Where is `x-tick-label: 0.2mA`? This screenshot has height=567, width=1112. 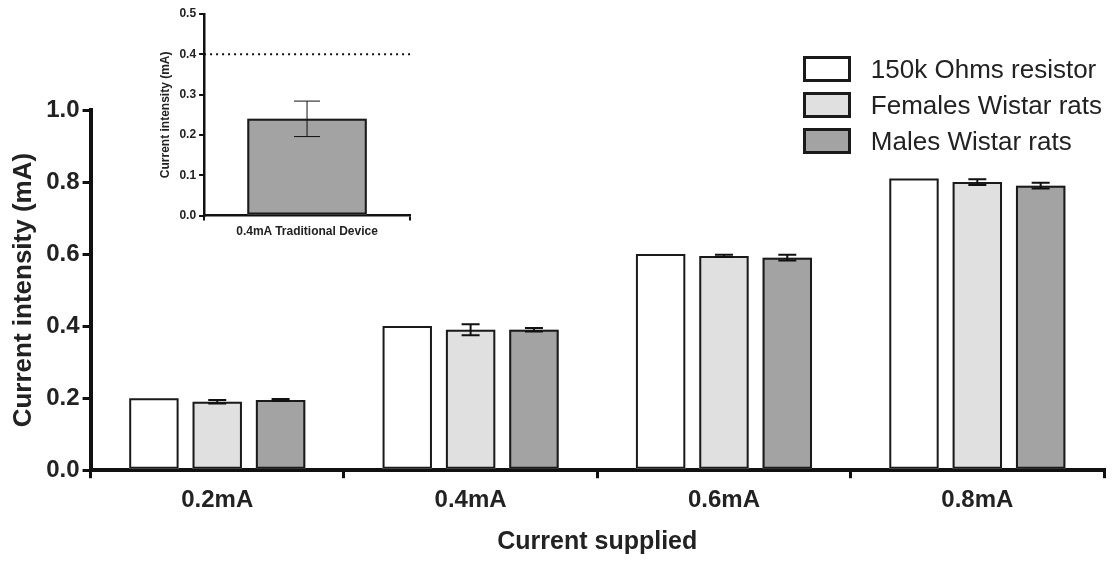
x-tick-label: 0.2mA is located at coordinates (217, 499).